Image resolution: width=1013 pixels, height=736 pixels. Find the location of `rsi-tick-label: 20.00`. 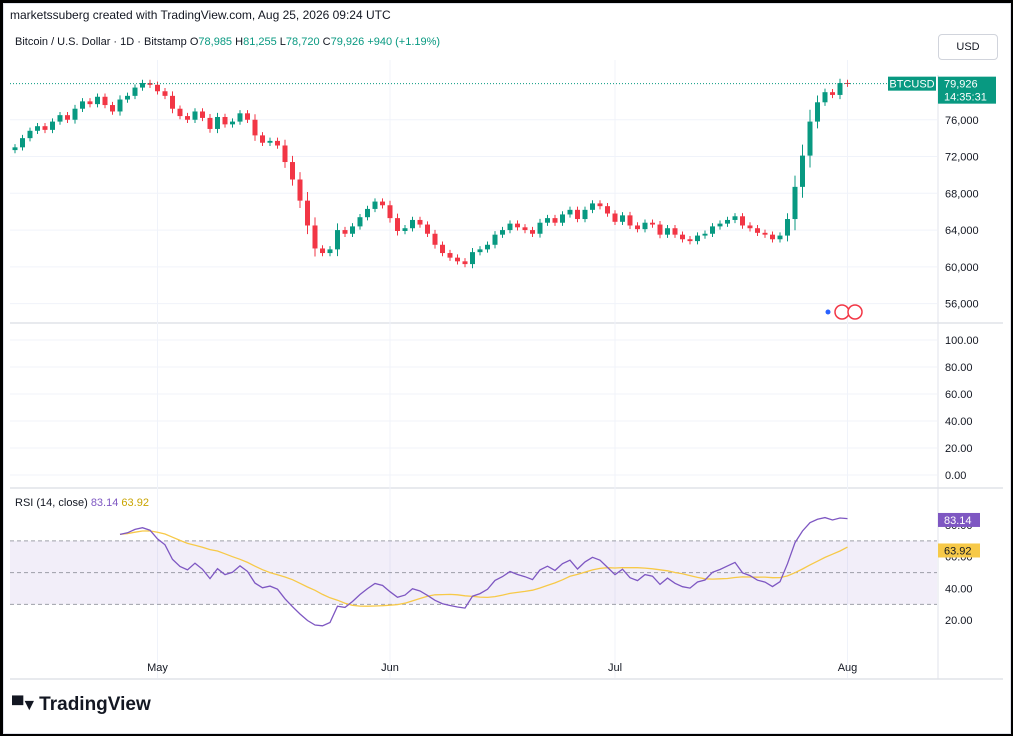

rsi-tick-label: 20.00 is located at coordinates (959, 621).